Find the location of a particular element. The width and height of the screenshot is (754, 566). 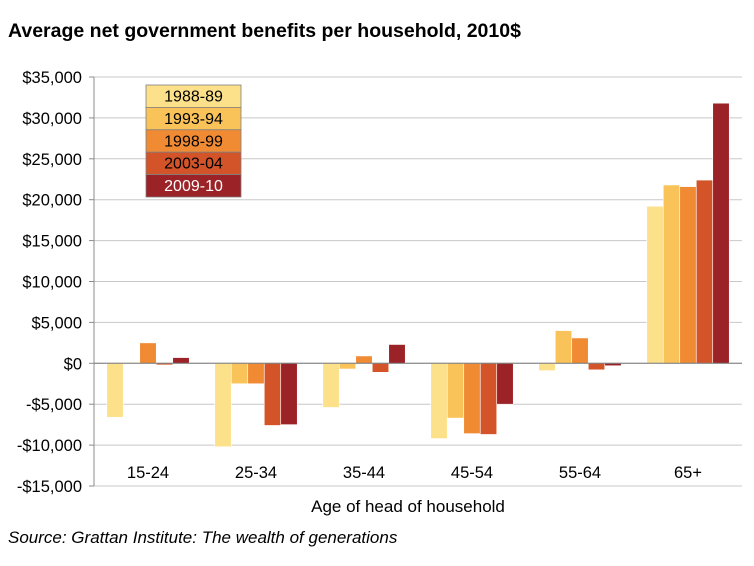

x-tick-label: 55-64 is located at coordinates (580, 473).